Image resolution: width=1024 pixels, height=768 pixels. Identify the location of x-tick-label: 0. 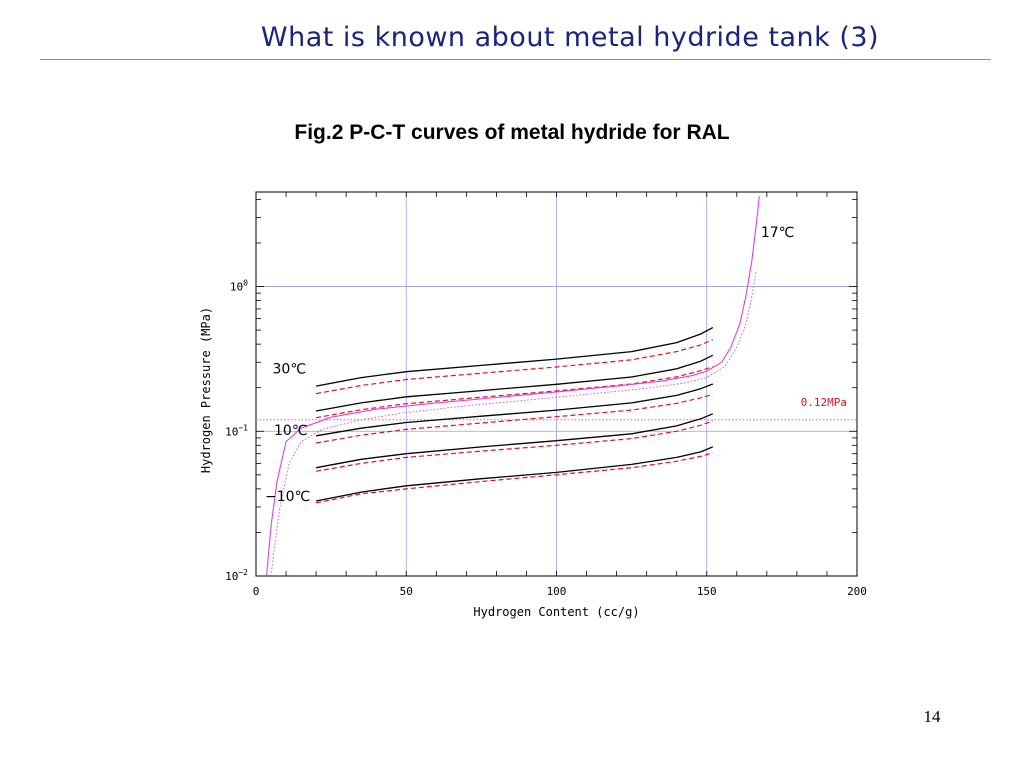
(256, 591).